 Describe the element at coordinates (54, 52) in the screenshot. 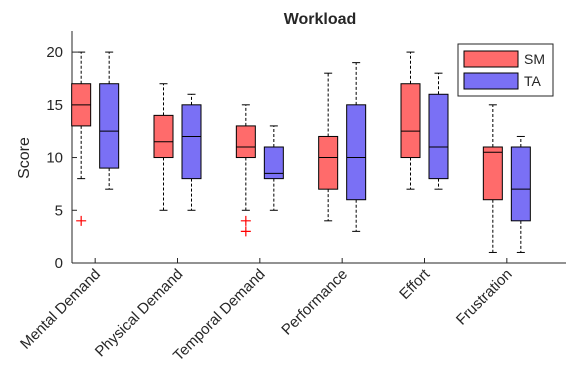

I see `y-tick-label: 20` at that location.